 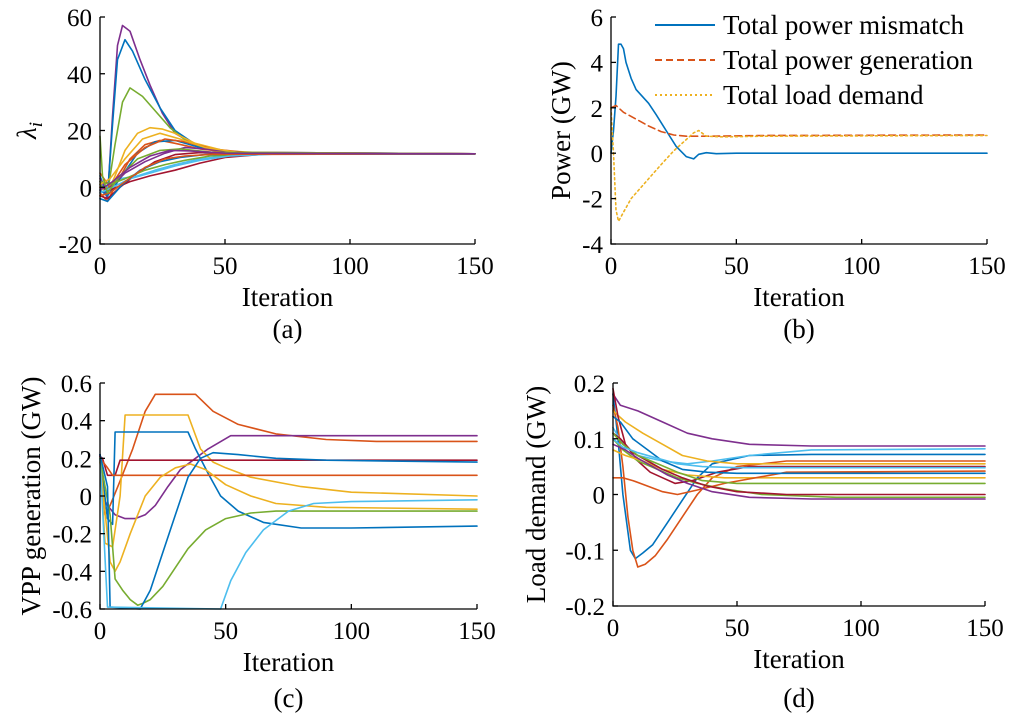 I want to click on panel-caption: (c), so click(x=289, y=698).